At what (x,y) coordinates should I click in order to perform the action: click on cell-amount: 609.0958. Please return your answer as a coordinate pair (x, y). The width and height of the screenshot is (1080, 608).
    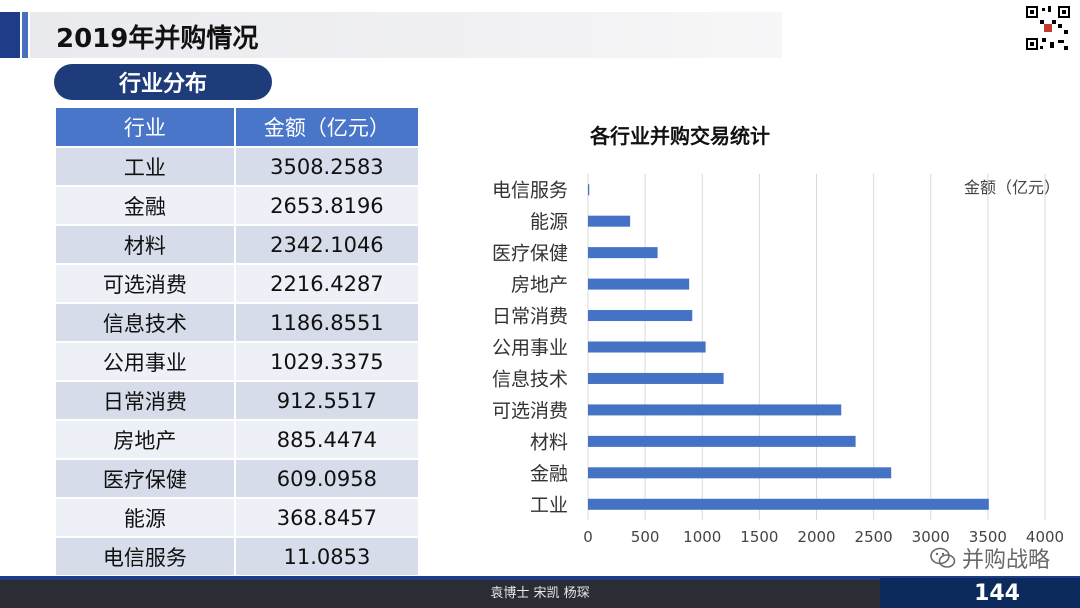
    Looking at the image, I should click on (326, 478).